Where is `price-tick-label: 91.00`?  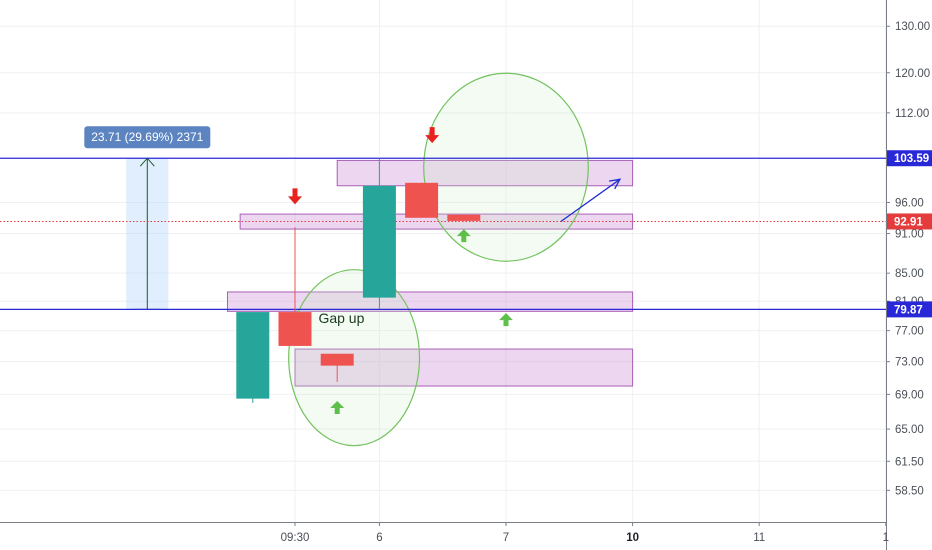 price-tick-label: 91.00 is located at coordinates (909, 235).